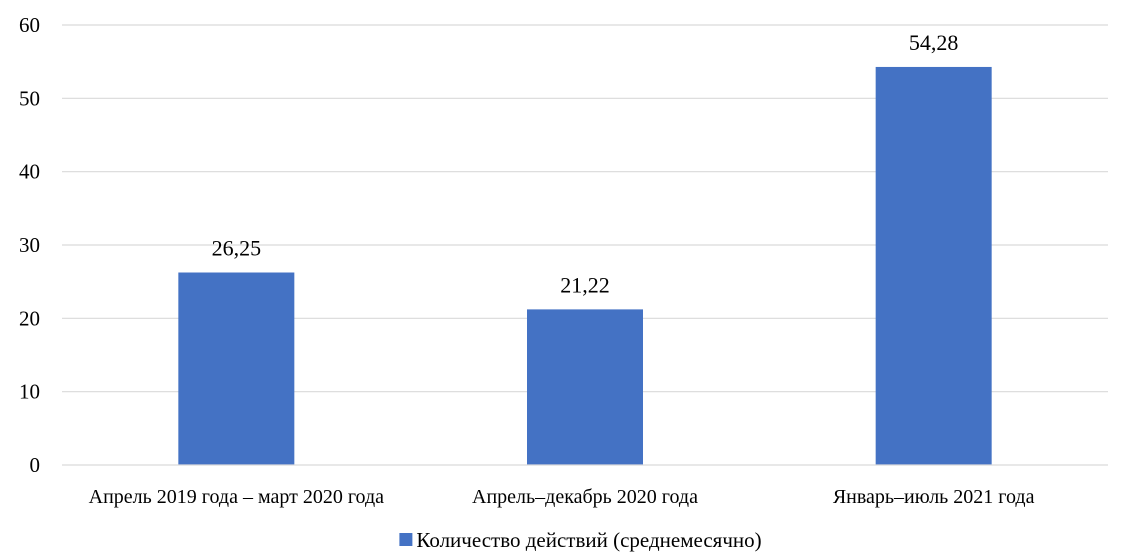  Describe the element at coordinates (585, 497) in the screenshot. I see `x-category-label: Апрель–декабрь 2020 года` at that location.